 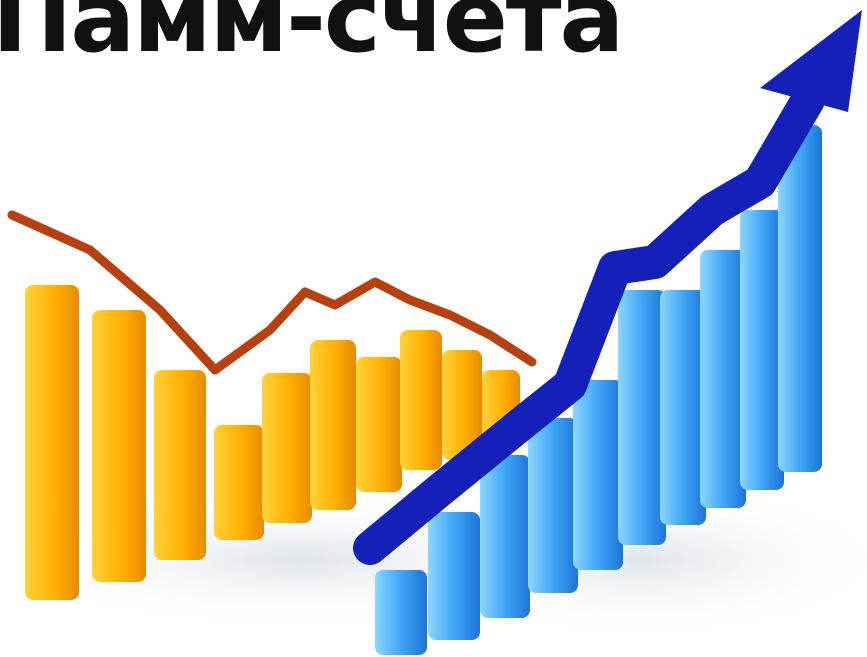 I want to click on page-title: Памм-счета, so click(x=312, y=37).